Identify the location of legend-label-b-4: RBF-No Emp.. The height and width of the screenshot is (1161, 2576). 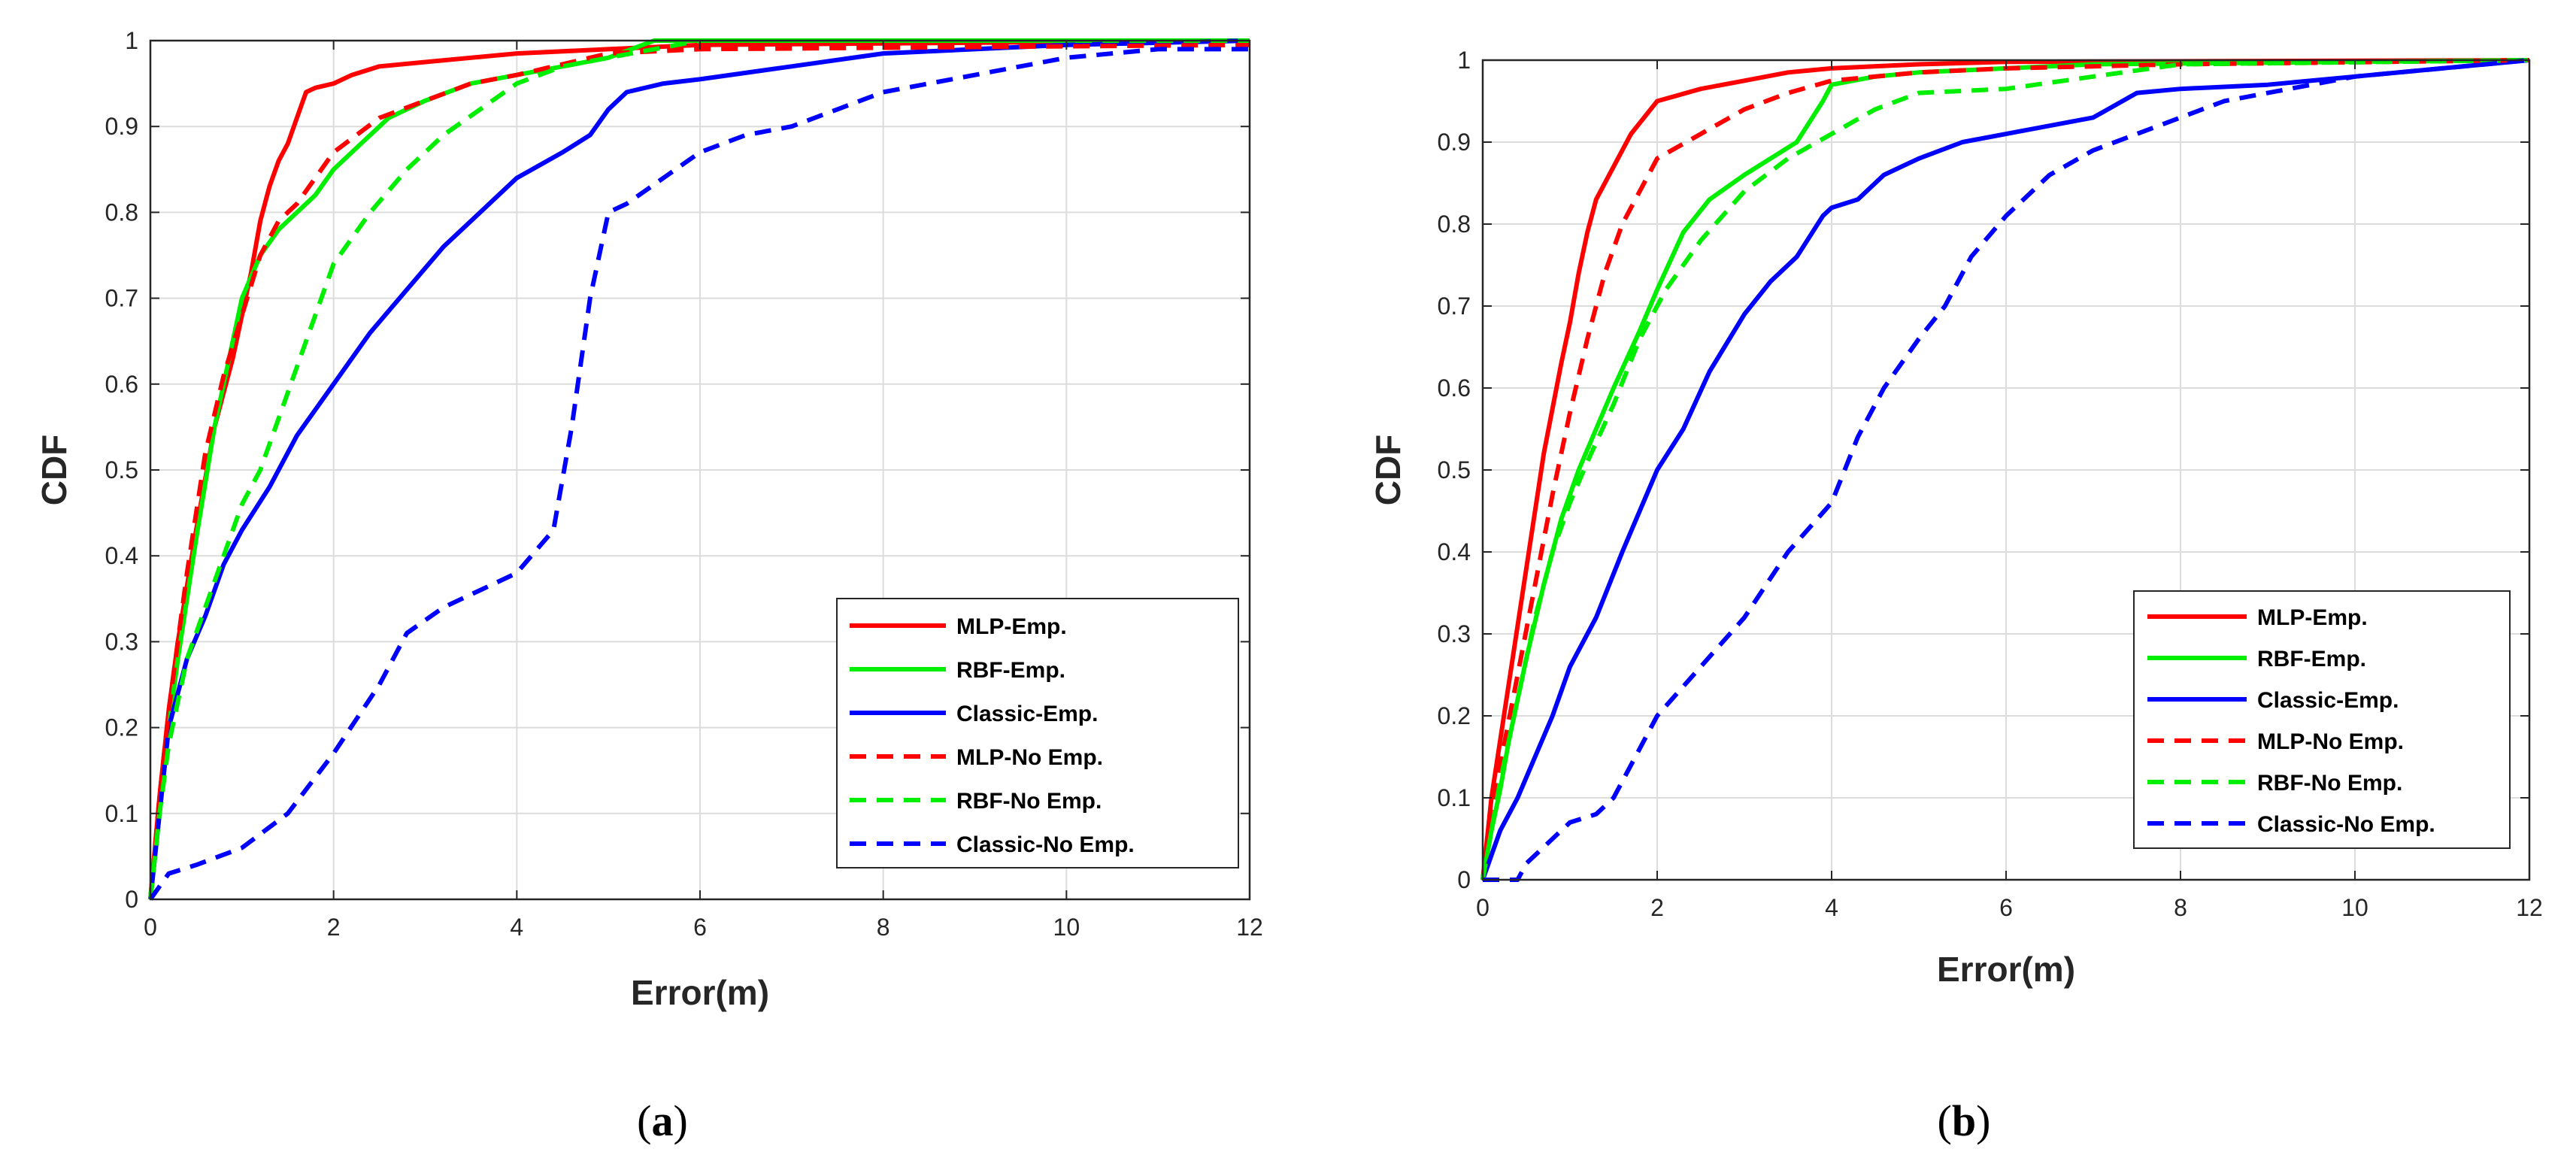
(2329, 783).